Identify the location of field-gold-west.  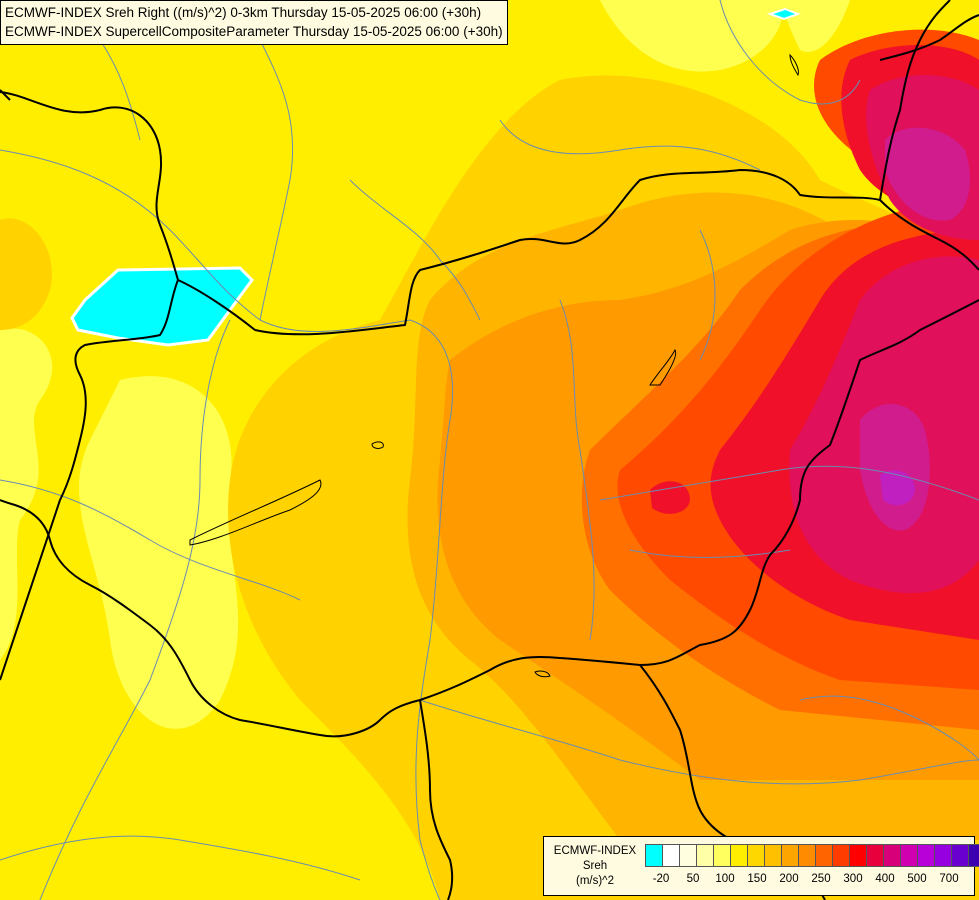
(26, 274).